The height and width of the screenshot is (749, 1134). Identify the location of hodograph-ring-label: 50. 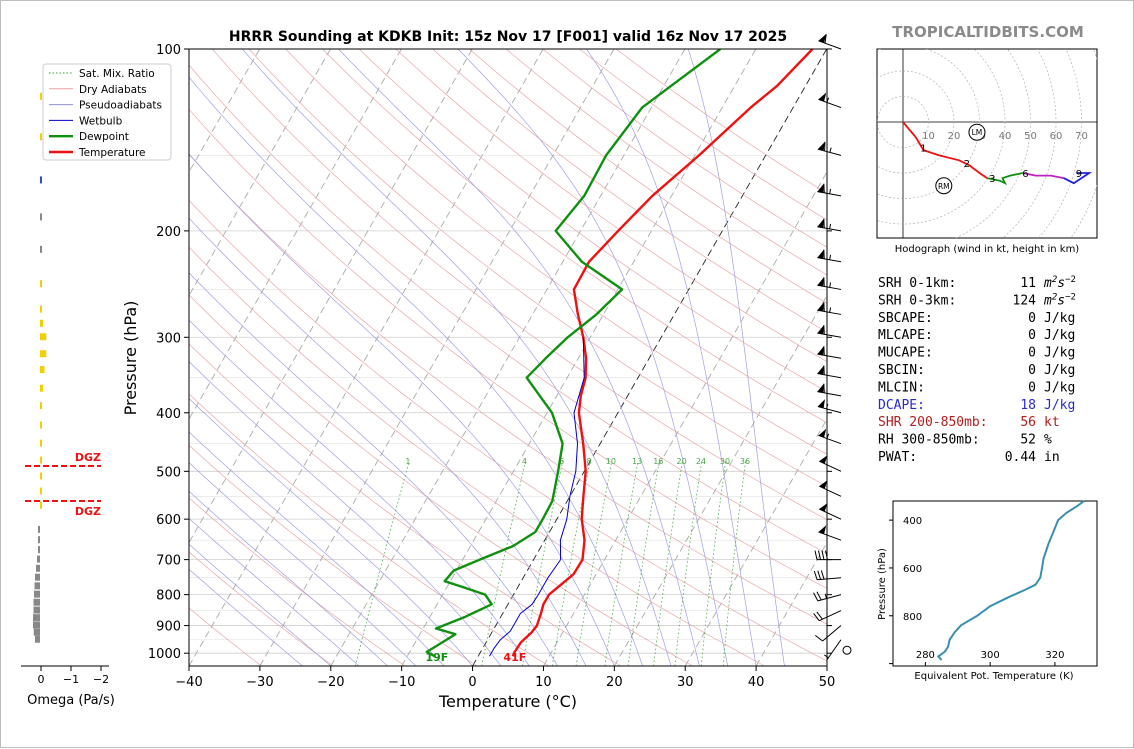
(1030, 136).